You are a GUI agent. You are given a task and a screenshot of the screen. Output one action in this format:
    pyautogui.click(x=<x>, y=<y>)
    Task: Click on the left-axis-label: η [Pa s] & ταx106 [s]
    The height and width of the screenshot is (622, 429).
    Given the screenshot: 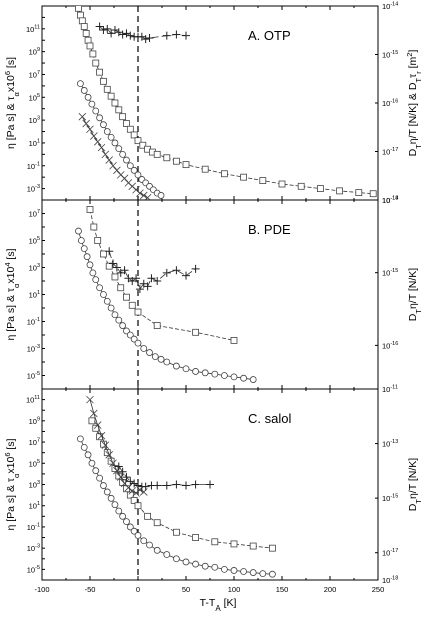 What is the action you would take?
    pyautogui.click(x=12, y=484)
    